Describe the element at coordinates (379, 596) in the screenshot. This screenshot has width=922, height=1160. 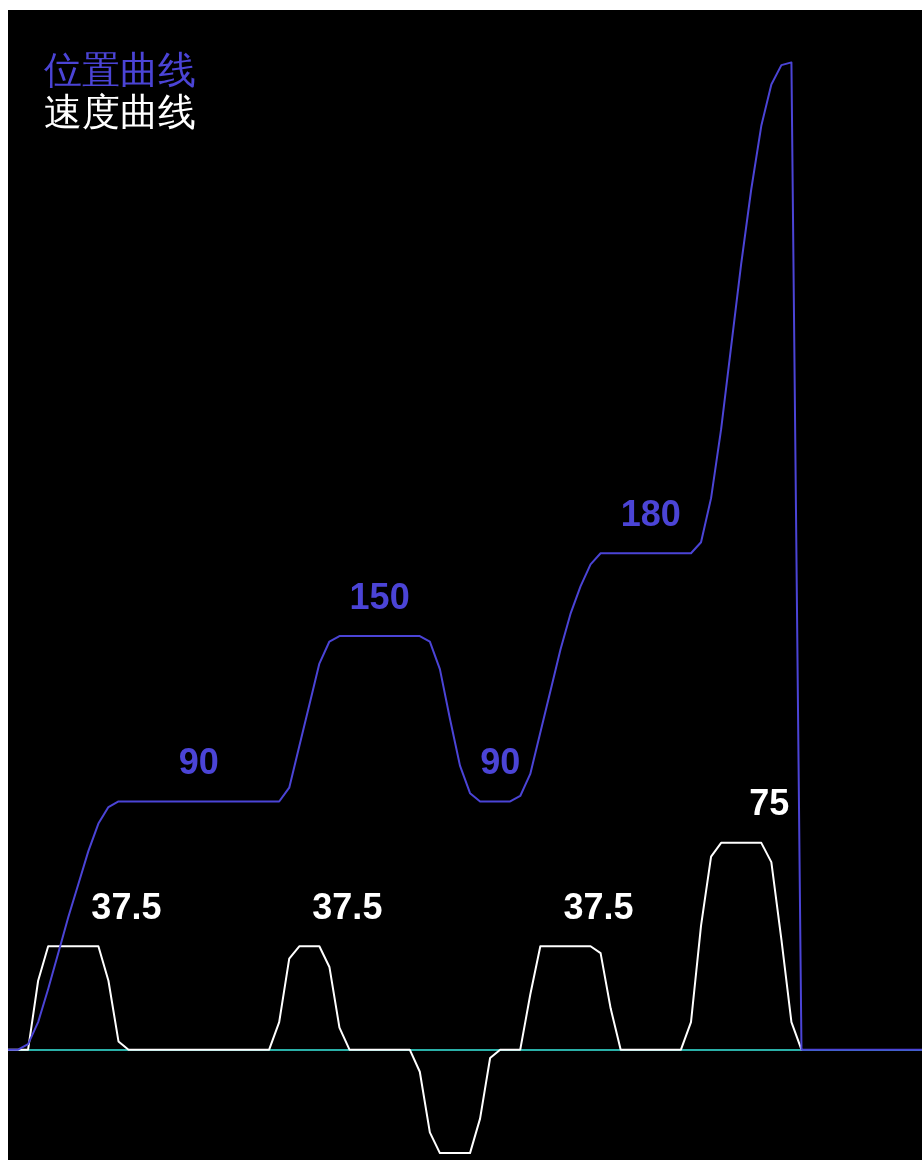
I see `data-label: 150` at that location.